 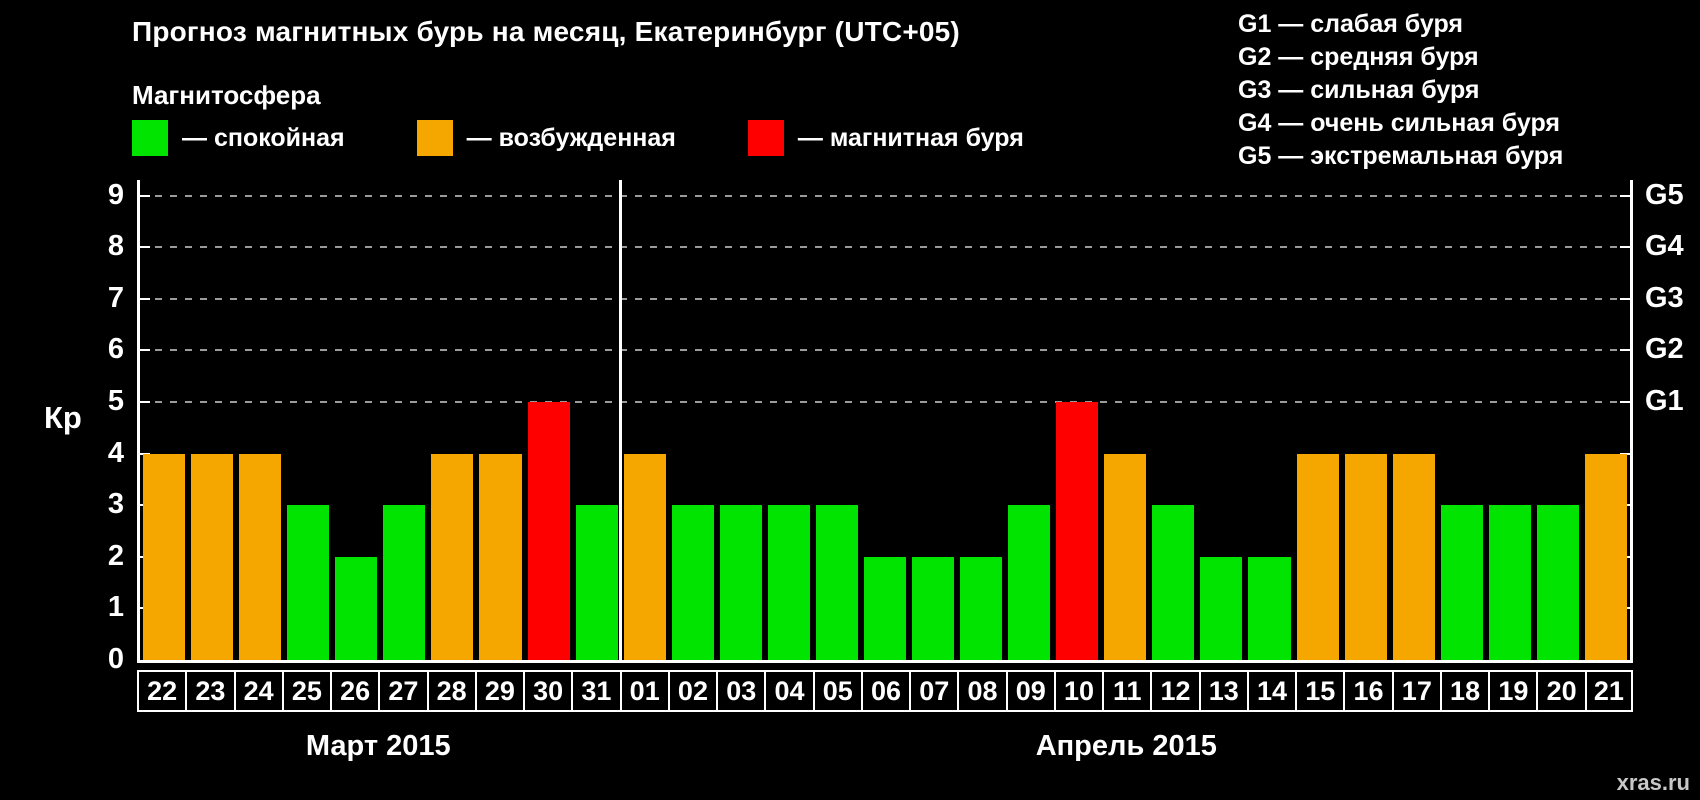 What do you see at coordinates (789, 691) in the screenshot?
I see `day-label-04: 04` at bounding box center [789, 691].